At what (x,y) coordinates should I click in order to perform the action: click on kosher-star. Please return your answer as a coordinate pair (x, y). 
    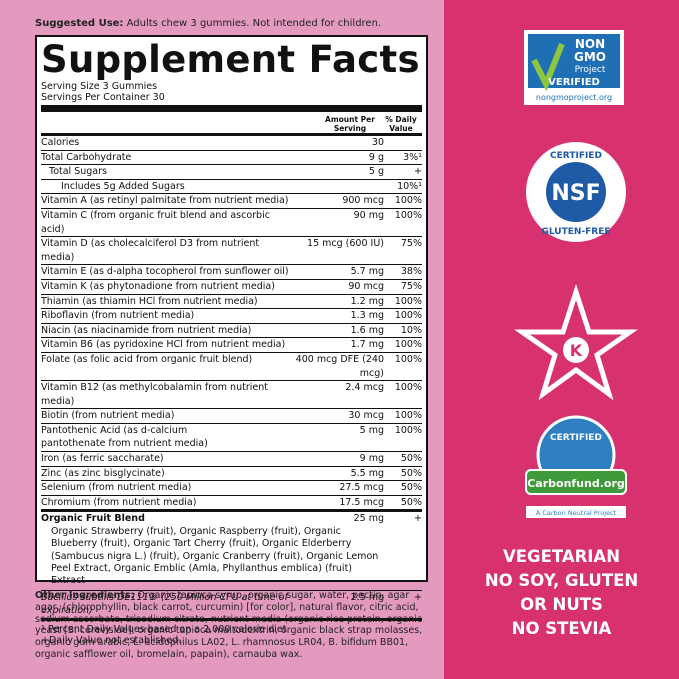
    Looking at the image, I should click on (576, 342).